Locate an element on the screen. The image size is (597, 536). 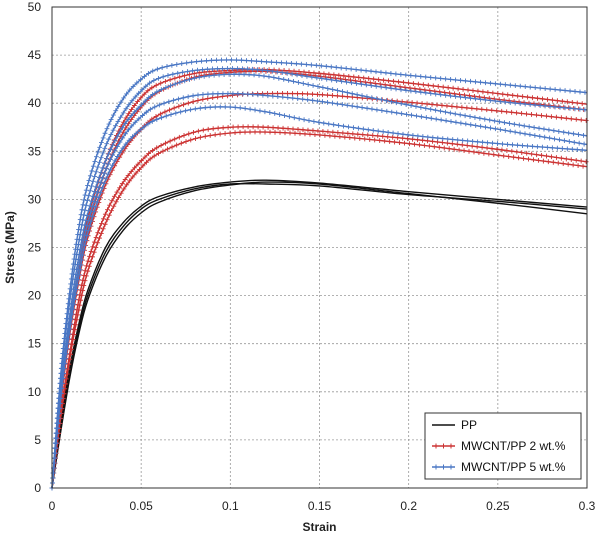
legend-marker is located at coordinates (436, 446).